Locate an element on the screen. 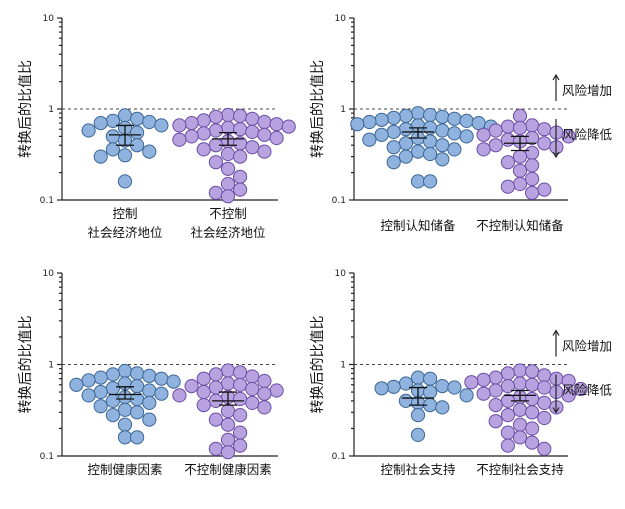 This screenshot has height=509, width=625. category-label: 控制认知储备 is located at coordinates (418, 225).